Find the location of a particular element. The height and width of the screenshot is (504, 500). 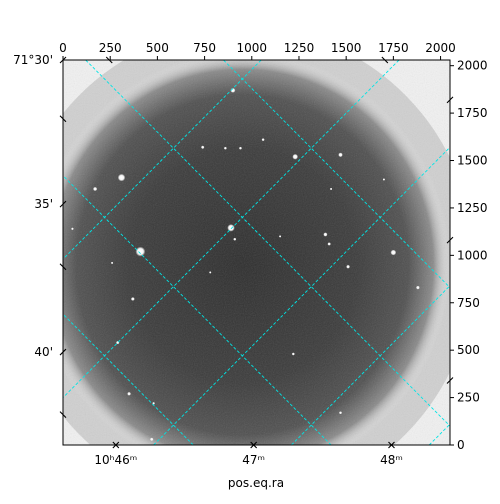

x-tick-label: 1500 is located at coordinates (346, 48).